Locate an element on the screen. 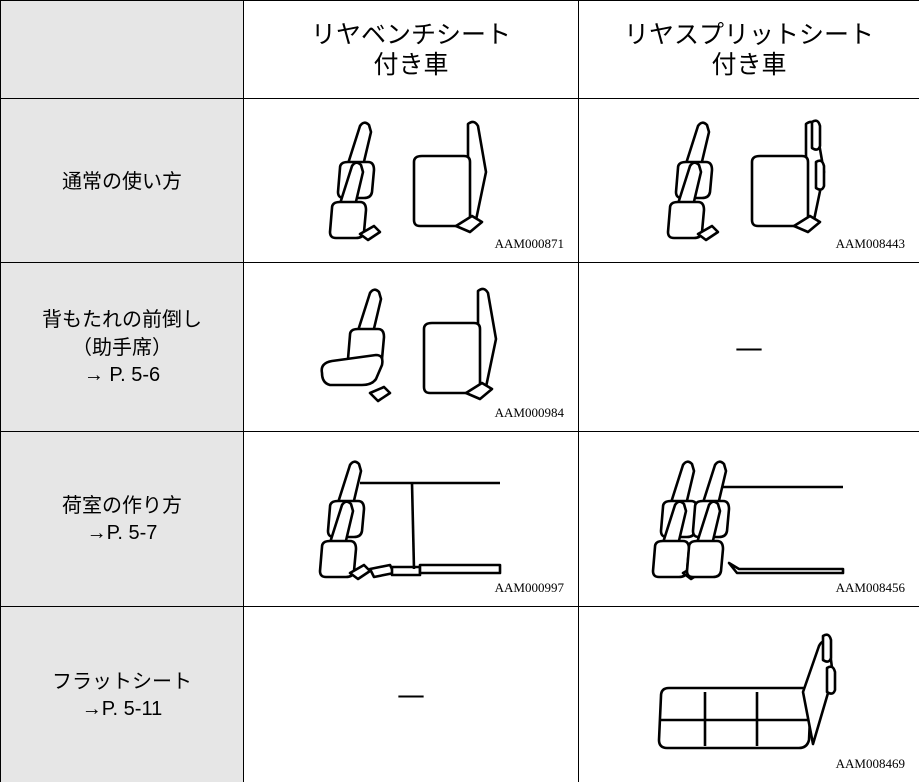 This screenshot has height=782, width=919. label-text: →P. 5-7 is located at coordinates (122, 533).